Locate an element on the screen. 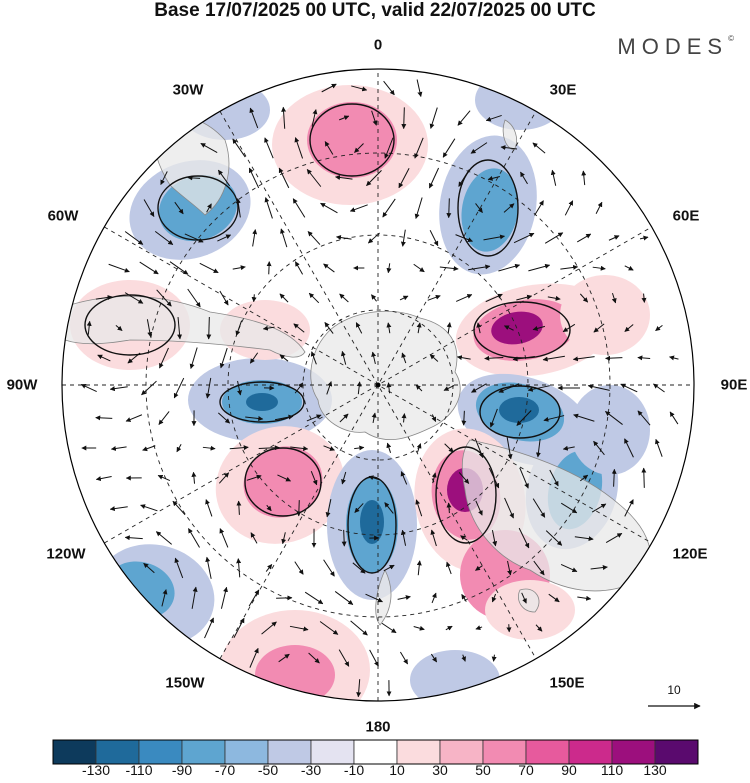 The image size is (750, 783). new-zealand is located at coordinates (383, 597).